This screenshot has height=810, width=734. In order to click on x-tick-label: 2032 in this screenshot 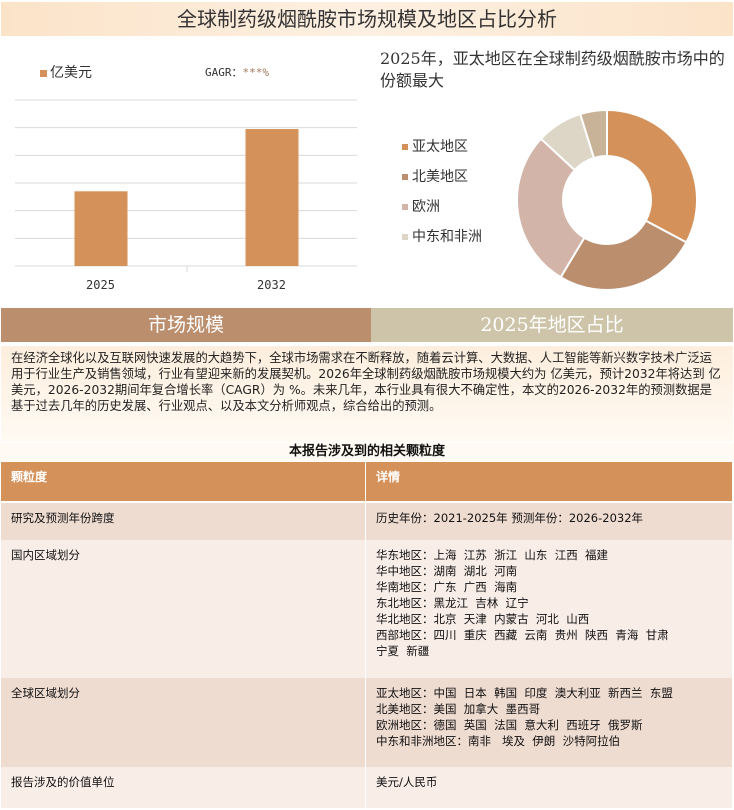, I will do `click(271, 285)`.